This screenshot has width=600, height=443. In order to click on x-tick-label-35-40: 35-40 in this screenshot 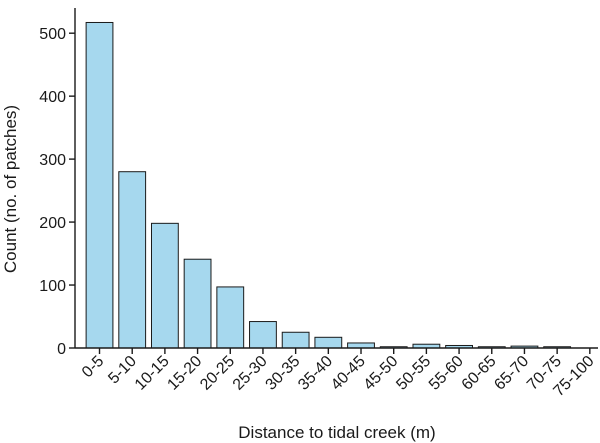, I will do `click(315, 373)`.